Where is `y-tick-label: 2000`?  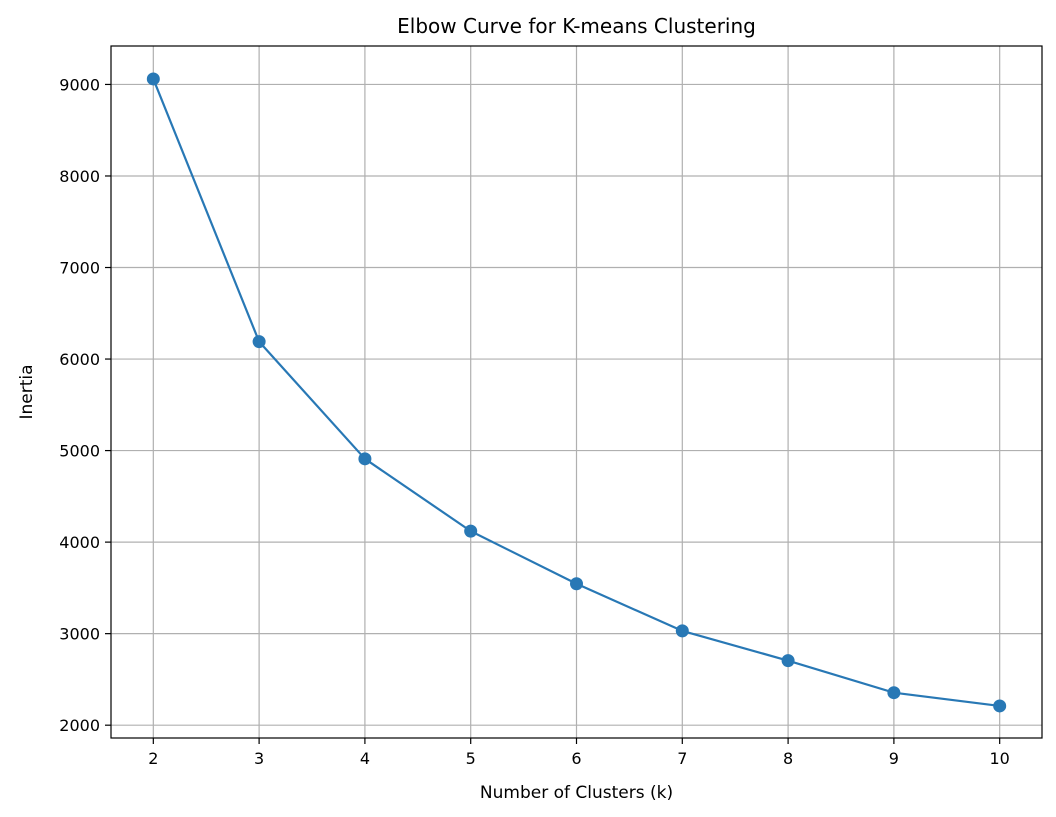 y-tick-label: 2000 is located at coordinates (79, 725).